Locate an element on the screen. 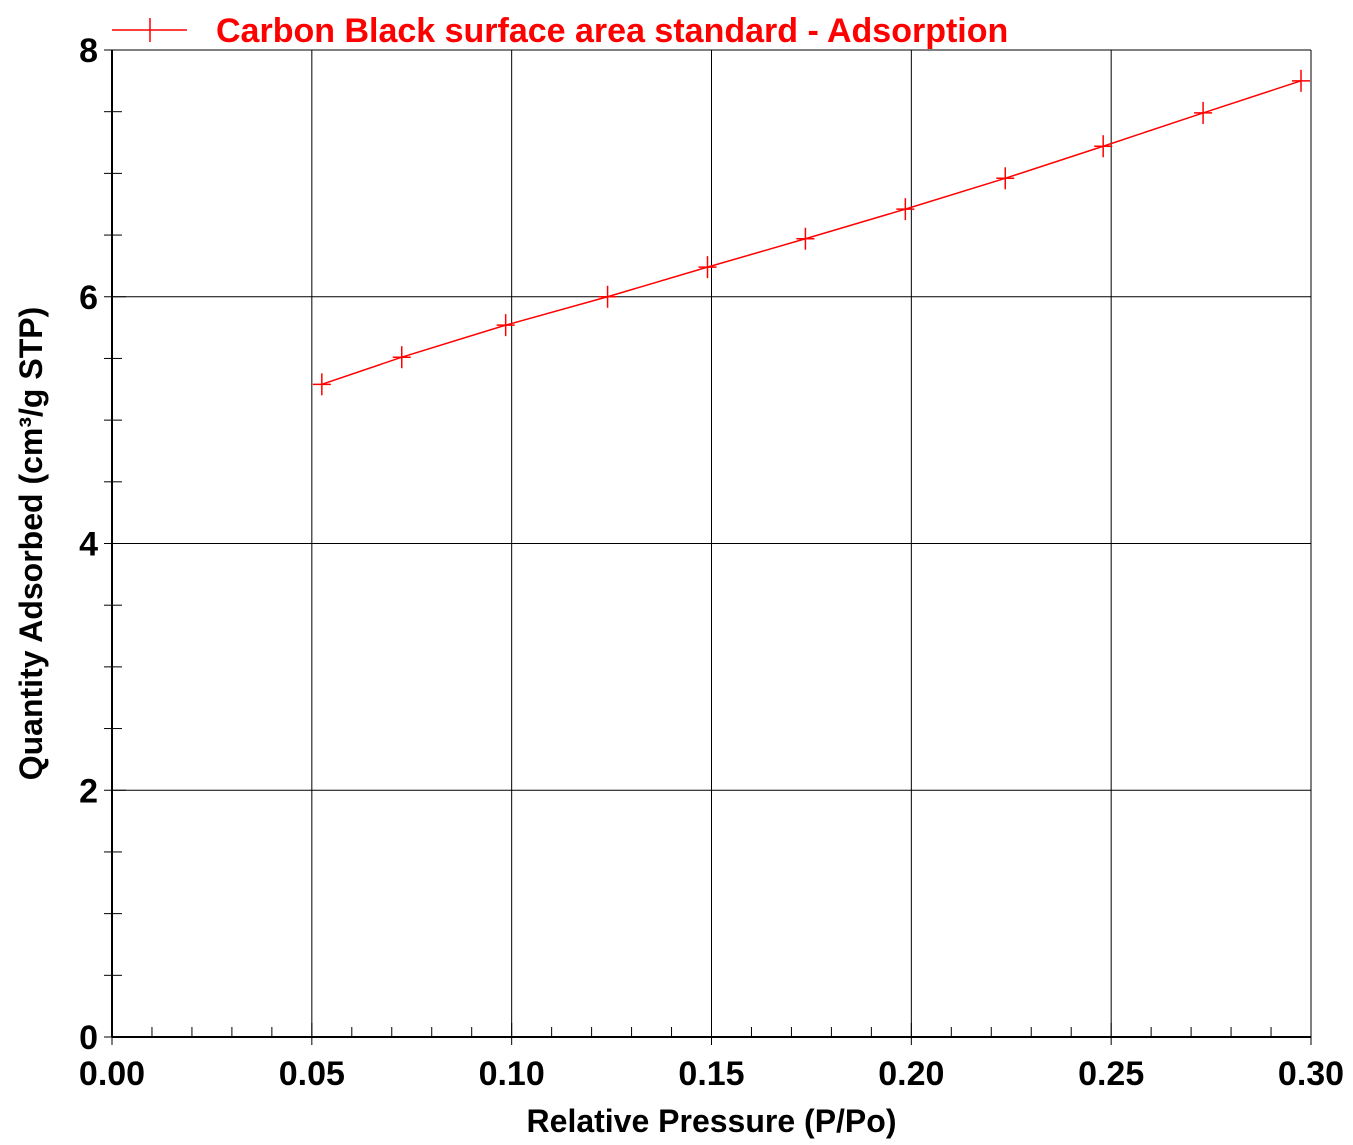 The height and width of the screenshot is (1145, 1353). x-tick-label: 0.00 is located at coordinates (112, 1074).